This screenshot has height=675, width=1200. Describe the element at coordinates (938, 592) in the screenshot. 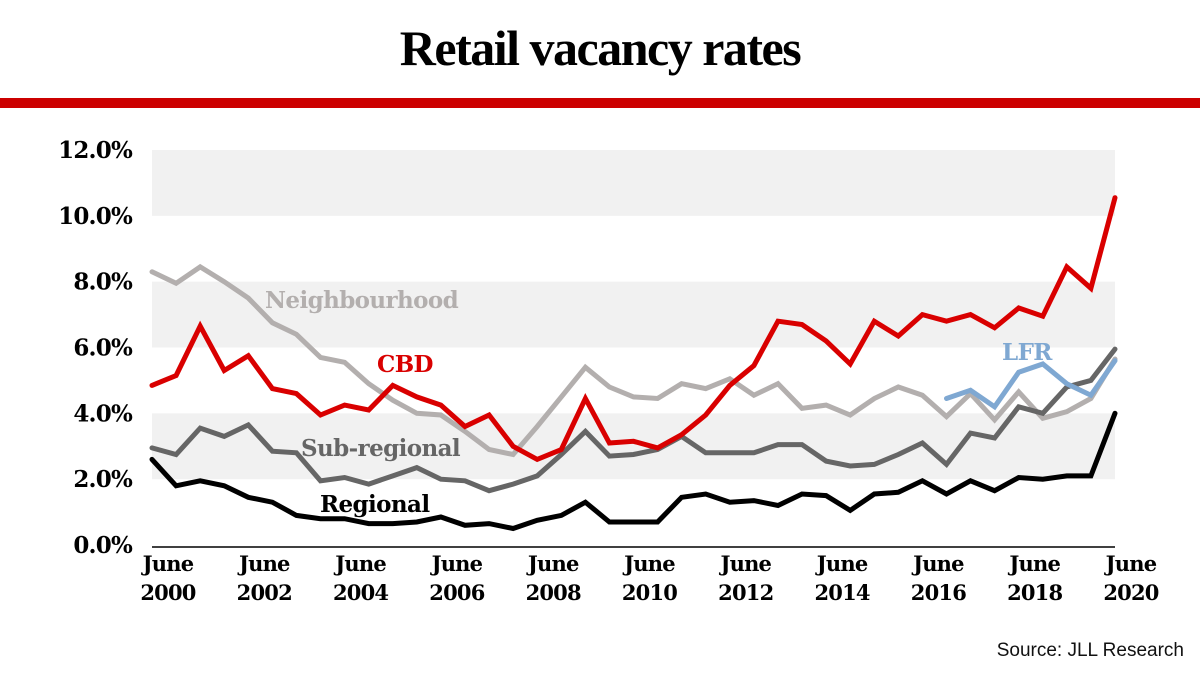

I see `x-tick-year: 2016` at that location.